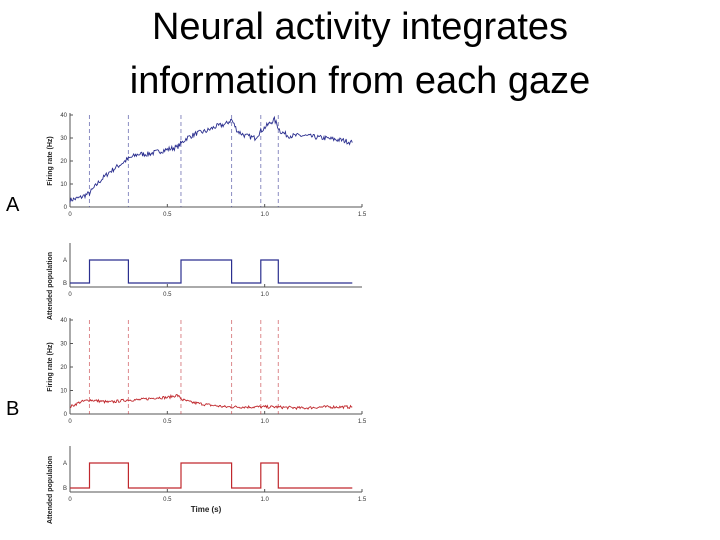 The image size is (720, 540). I want to click on x-tick-label-3-1: 0.5, so click(167, 500).